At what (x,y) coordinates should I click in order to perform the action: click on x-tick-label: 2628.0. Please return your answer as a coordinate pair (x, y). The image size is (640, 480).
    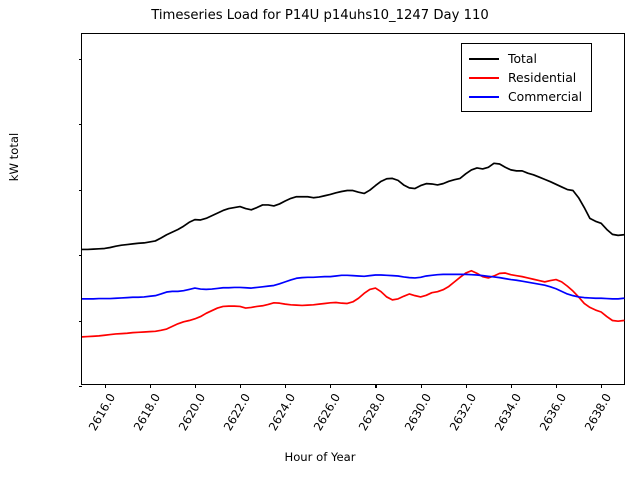
    Looking at the image, I should click on (372, 412).